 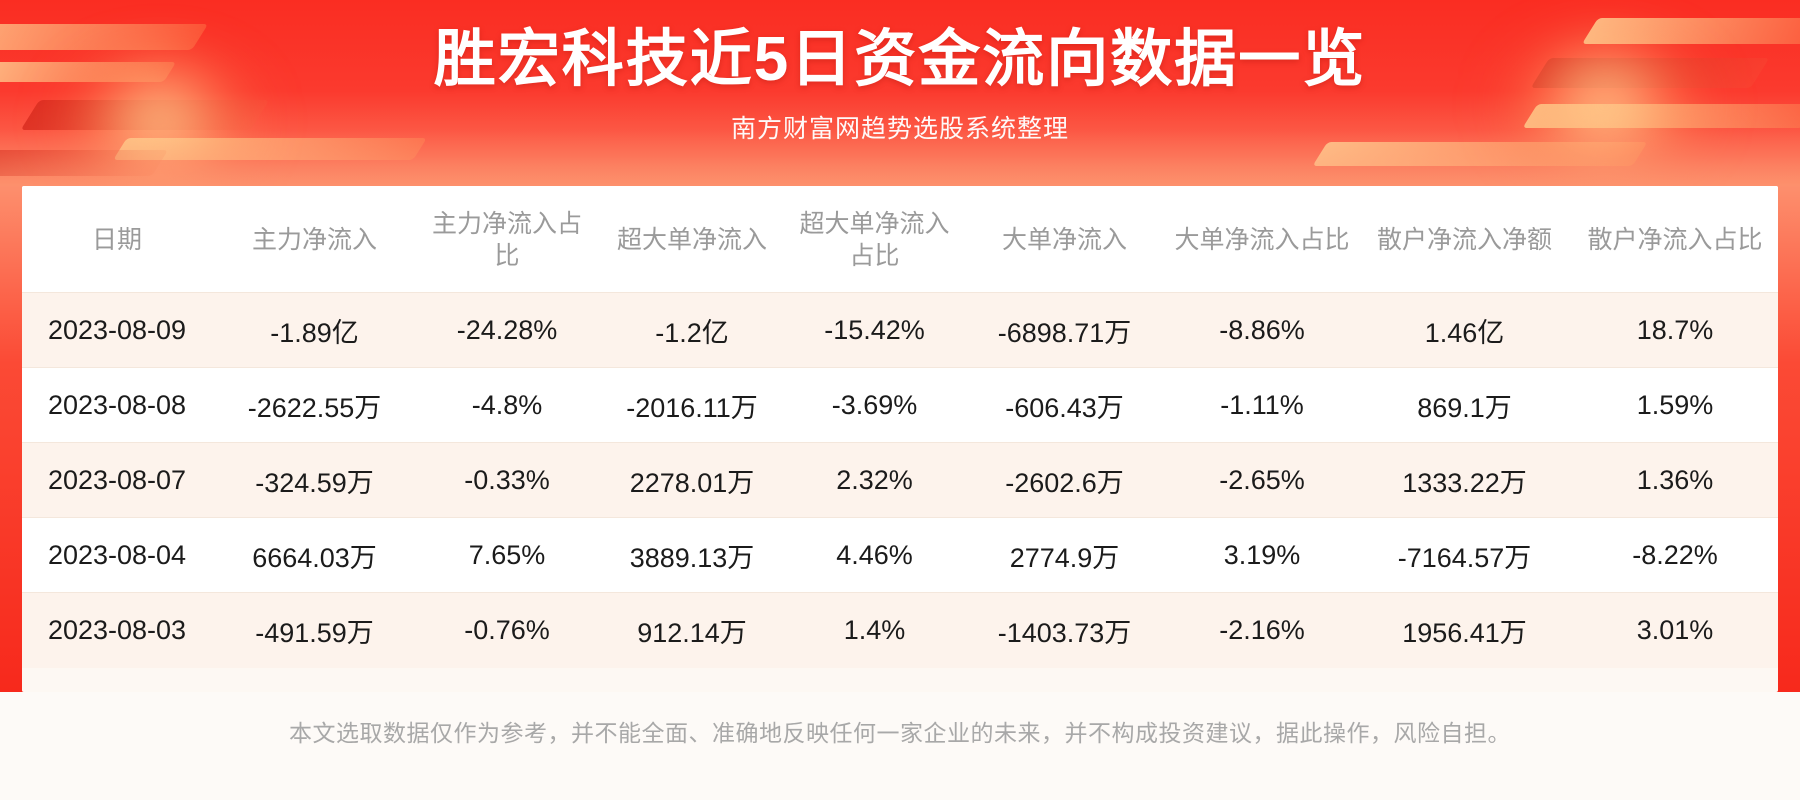 I want to click on cell-main-net: 6664.03万, so click(x=314, y=555).